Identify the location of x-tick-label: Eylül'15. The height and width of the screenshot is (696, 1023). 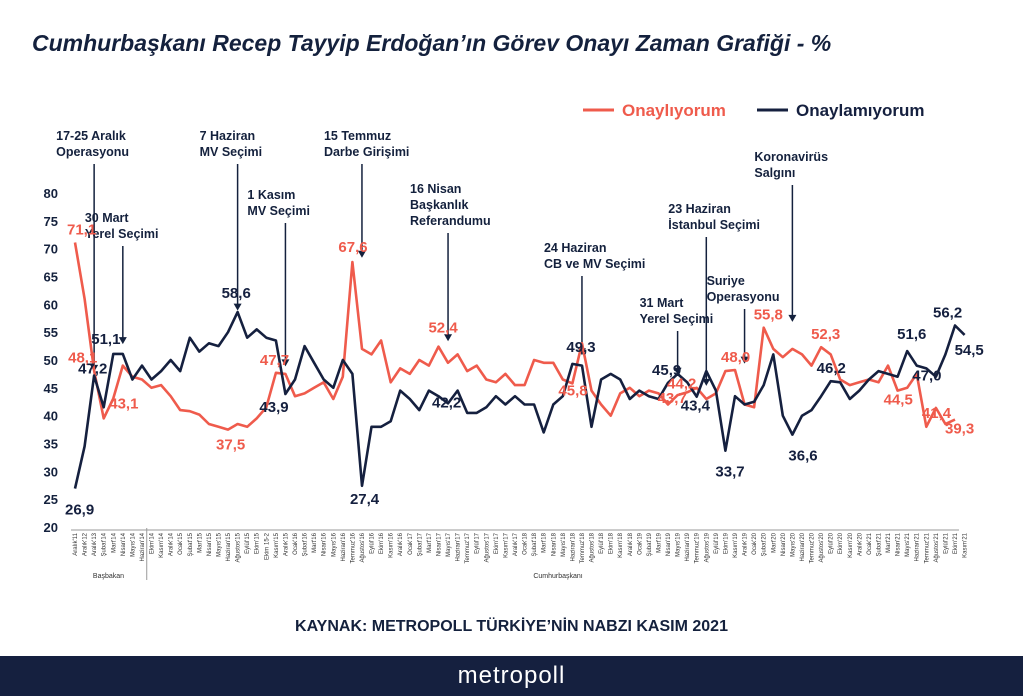
(248, 542).